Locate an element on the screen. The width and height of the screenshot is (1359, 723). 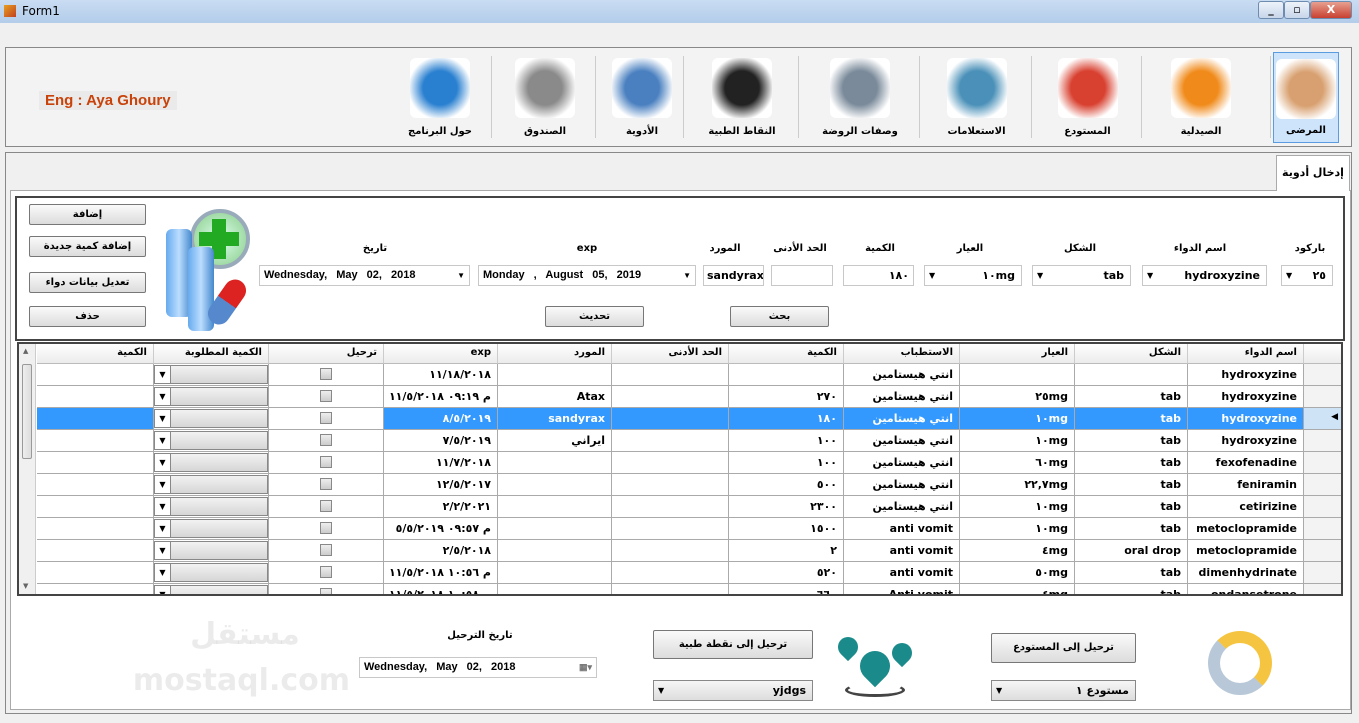
toolbar-button-0: المرضى is located at coordinates (1306, 97).